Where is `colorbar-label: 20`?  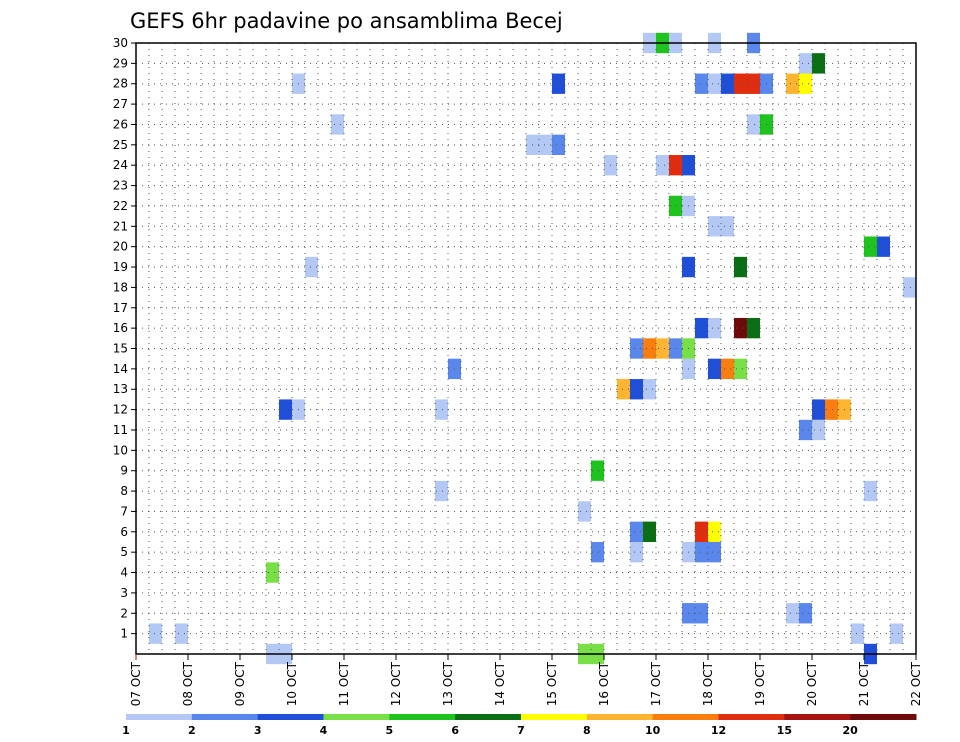
colorbar-label: 20 is located at coordinates (851, 730).